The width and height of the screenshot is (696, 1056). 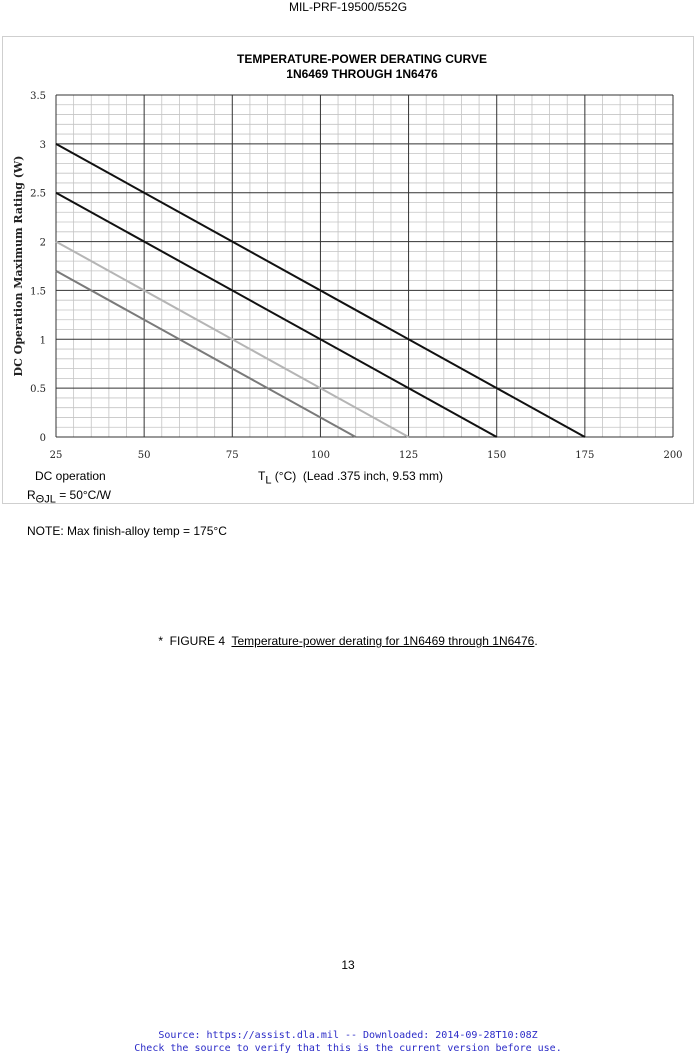 What do you see at coordinates (672, 455) in the screenshot?
I see `x-tick-label: 200` at bounding box center [672, 455].